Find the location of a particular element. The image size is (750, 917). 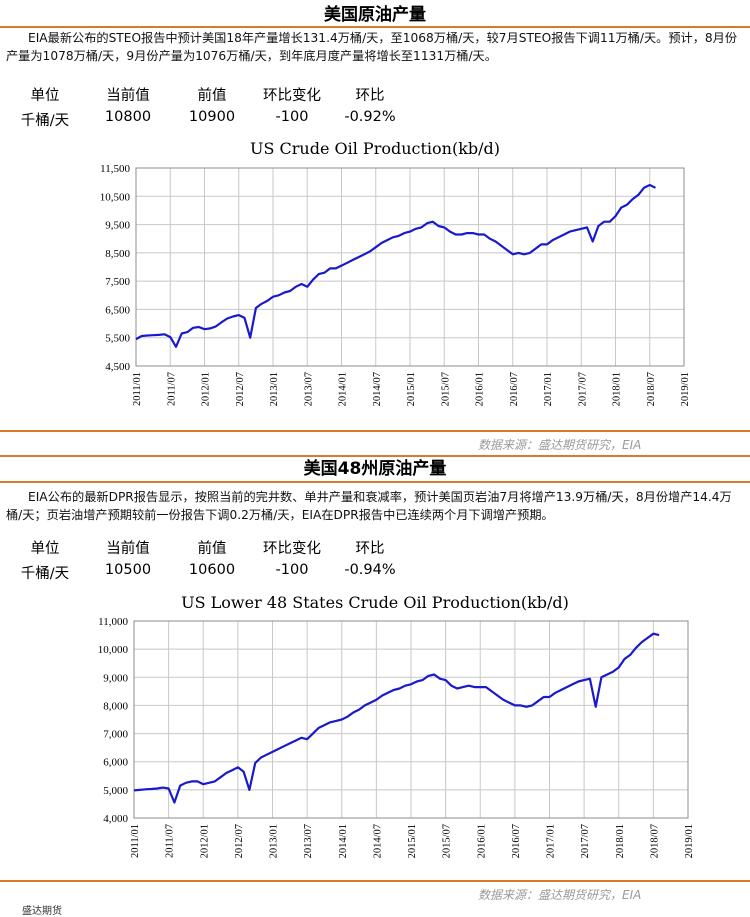

y-tick-label: 7,500 is located at coordinates (117, 282).